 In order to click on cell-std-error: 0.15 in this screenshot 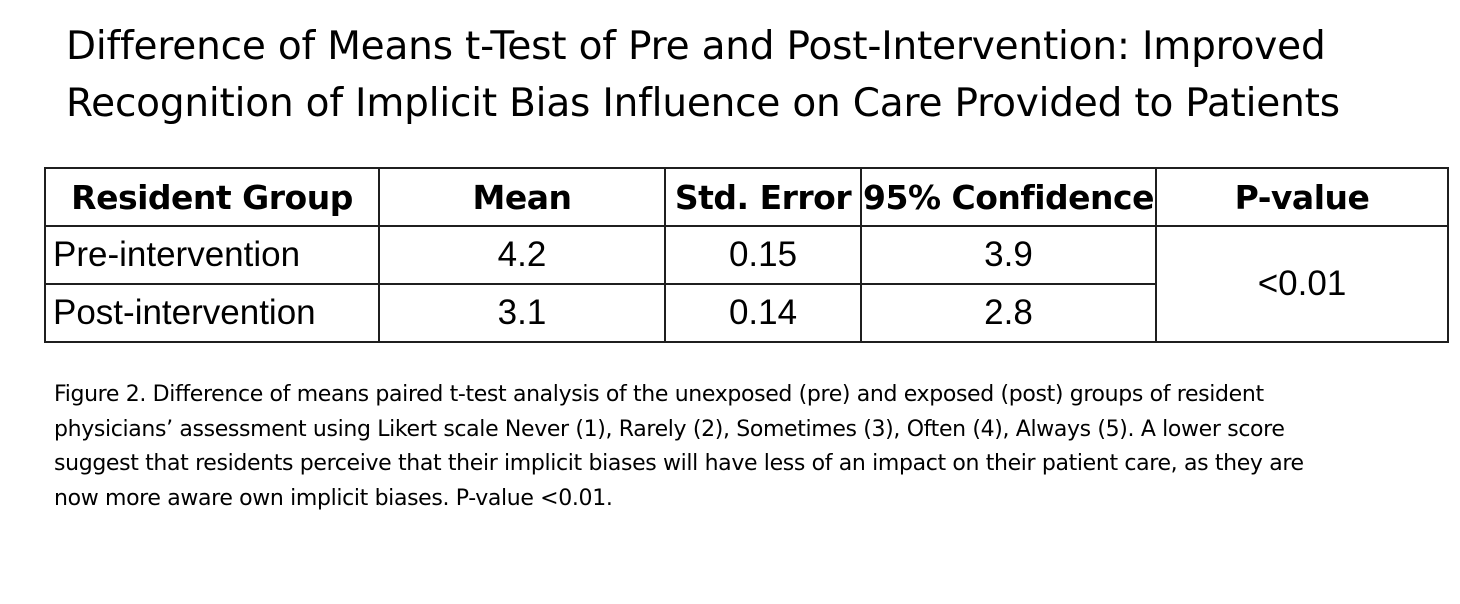, I will do `click(763, 255)`.